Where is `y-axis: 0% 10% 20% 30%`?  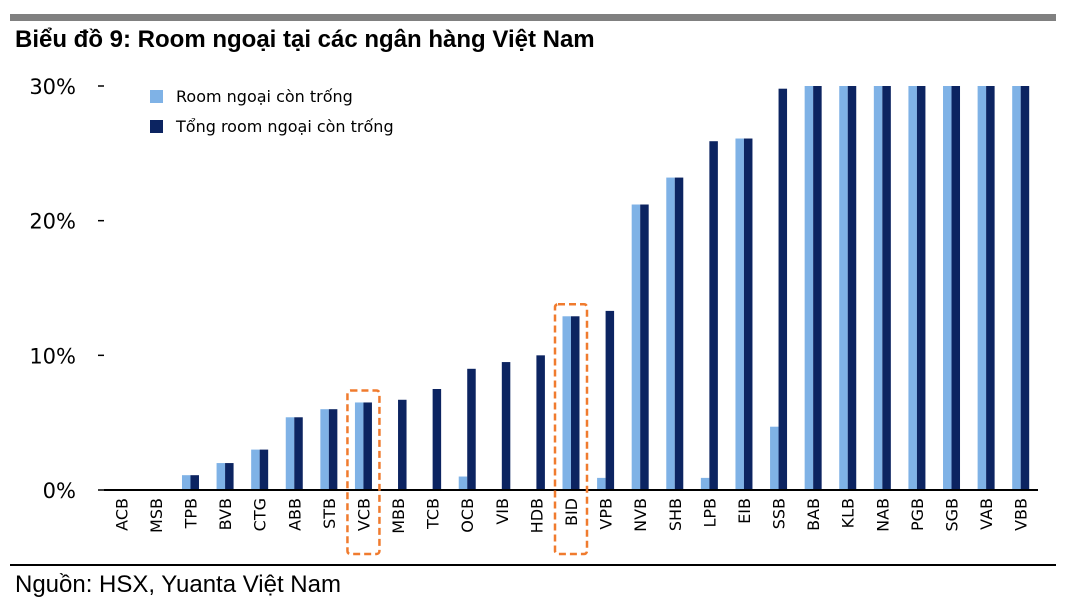 y-axis: 0% 10% 20% 30% is located at coordinates (66, 289).